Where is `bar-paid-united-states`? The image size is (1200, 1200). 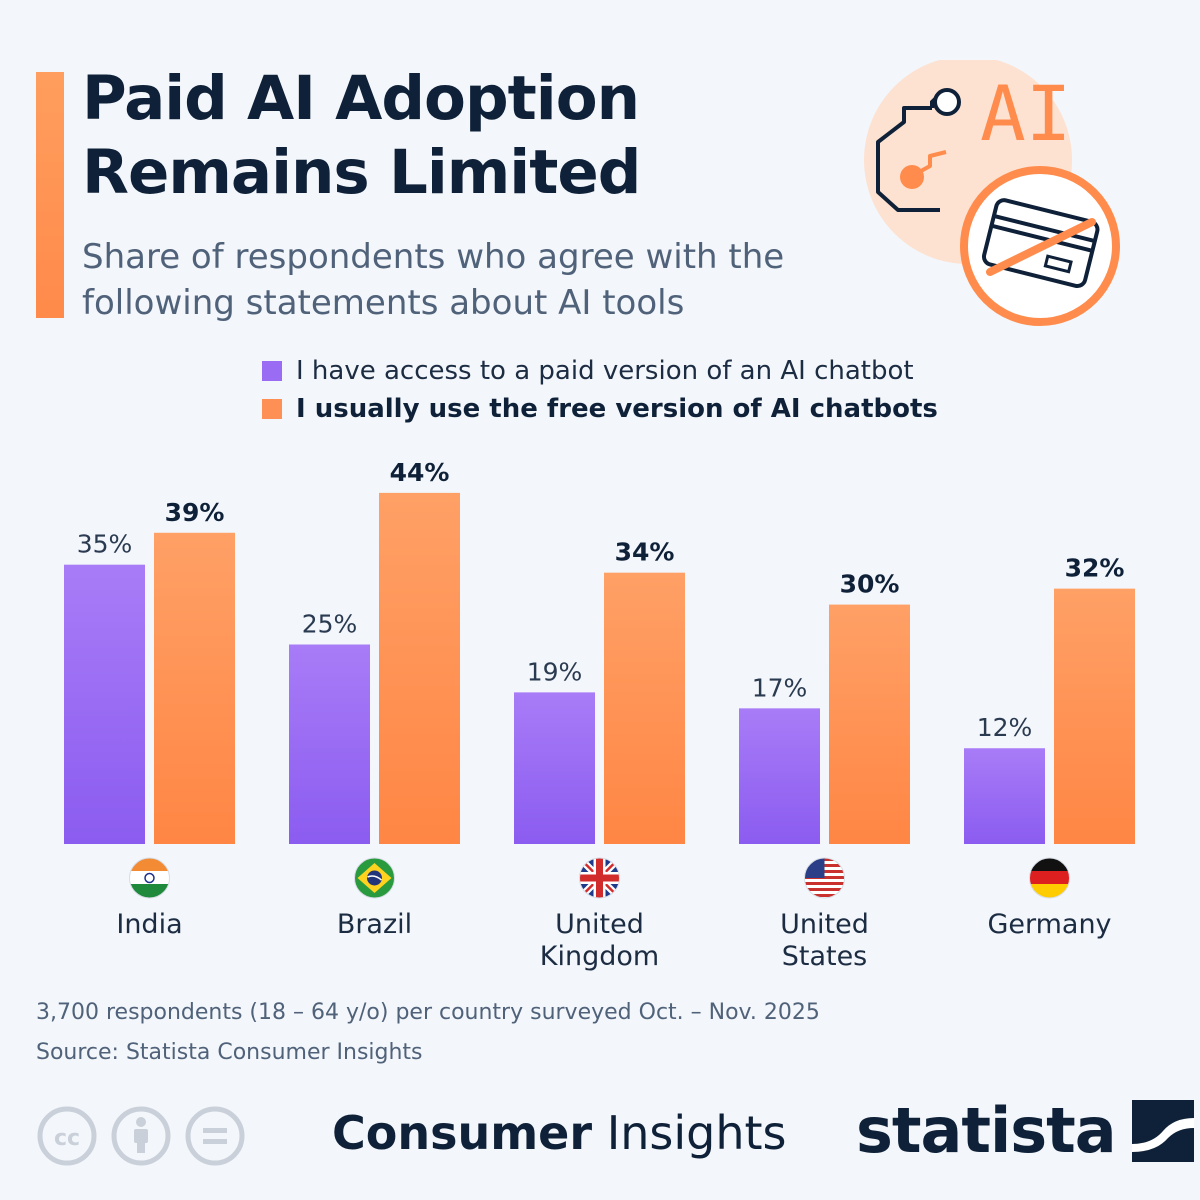 bar-paid-united-states is located at coordinates (779, 776).